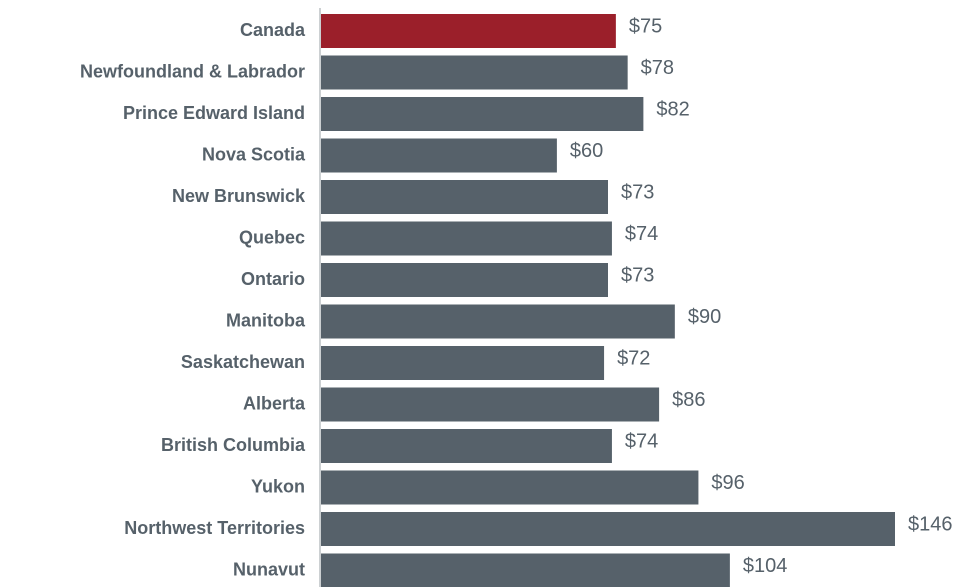  I want to click on value-label: $78, so click(657, 68).